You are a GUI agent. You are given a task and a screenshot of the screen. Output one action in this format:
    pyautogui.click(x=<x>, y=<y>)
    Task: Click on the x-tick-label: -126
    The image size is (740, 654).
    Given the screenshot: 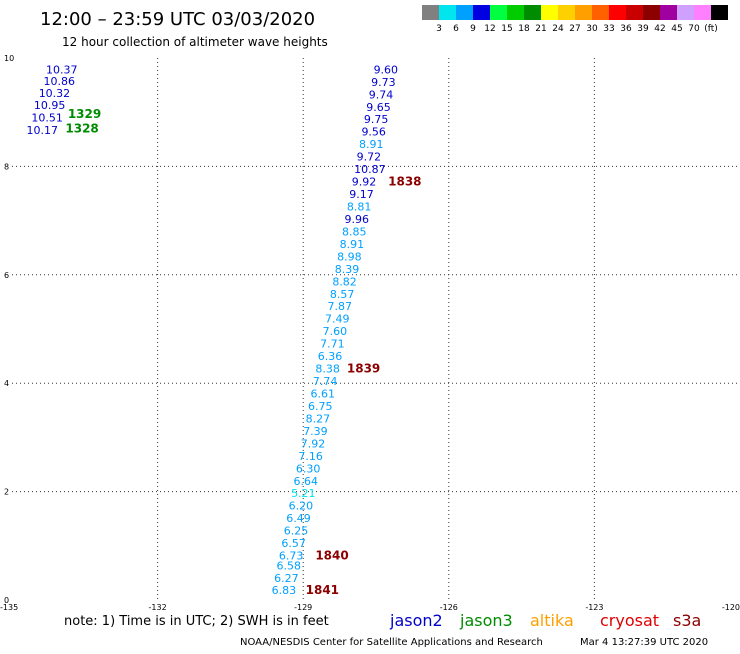 What is the action you would take?
    pyautogui.click(x=449, y=607)
    